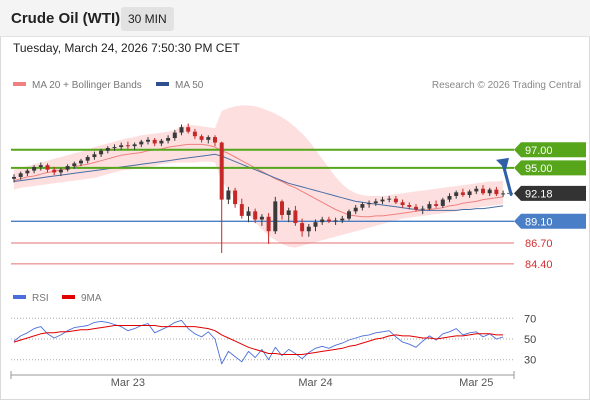 The image size is (590, 400). Describe the element at coordinates (507, 179) in the screenshot. I see `forecast-arrow-shaft` at that location.